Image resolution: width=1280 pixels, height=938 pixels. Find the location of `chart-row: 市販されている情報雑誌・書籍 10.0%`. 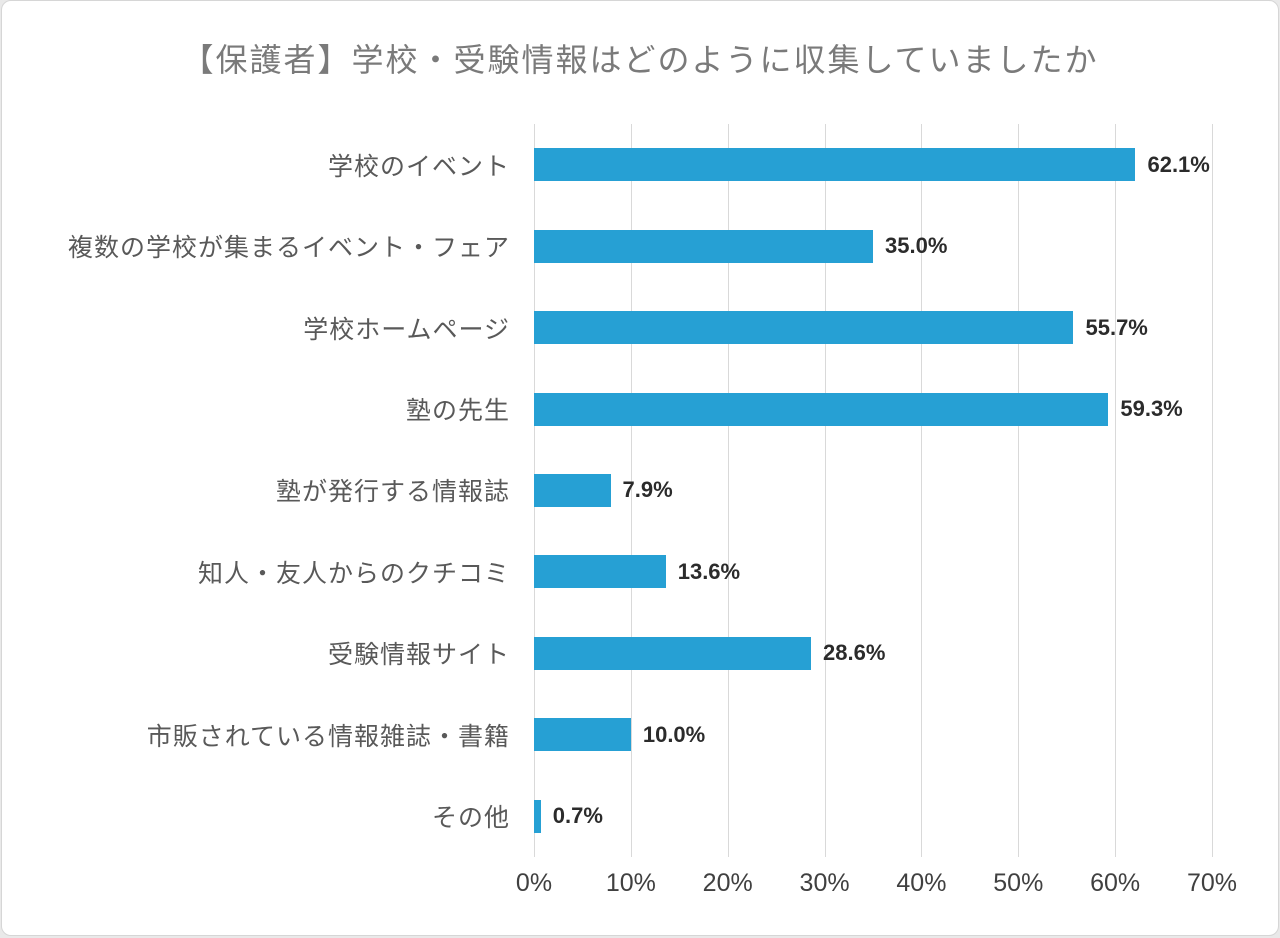

chart-row: 市販されている情報雑誌・書籍 10.0% is located at coordinates (640, 734).